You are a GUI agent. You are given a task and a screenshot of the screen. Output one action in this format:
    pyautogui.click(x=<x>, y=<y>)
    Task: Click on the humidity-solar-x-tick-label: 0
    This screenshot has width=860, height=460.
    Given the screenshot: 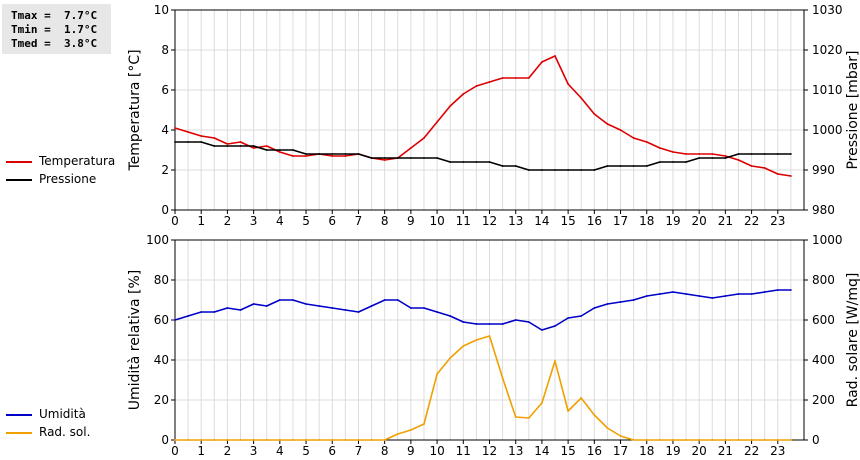 What is the action you would take?
    pyautogui.click(x=175, y=451)
    